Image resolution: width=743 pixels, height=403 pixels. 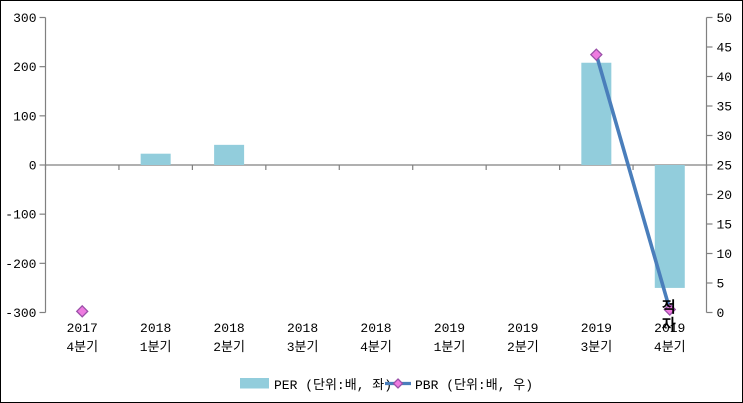 What do you see at coordinates (82, 328) in the screenshot?
I see `category-label-year: 2017` at bounding box center [82, 328].